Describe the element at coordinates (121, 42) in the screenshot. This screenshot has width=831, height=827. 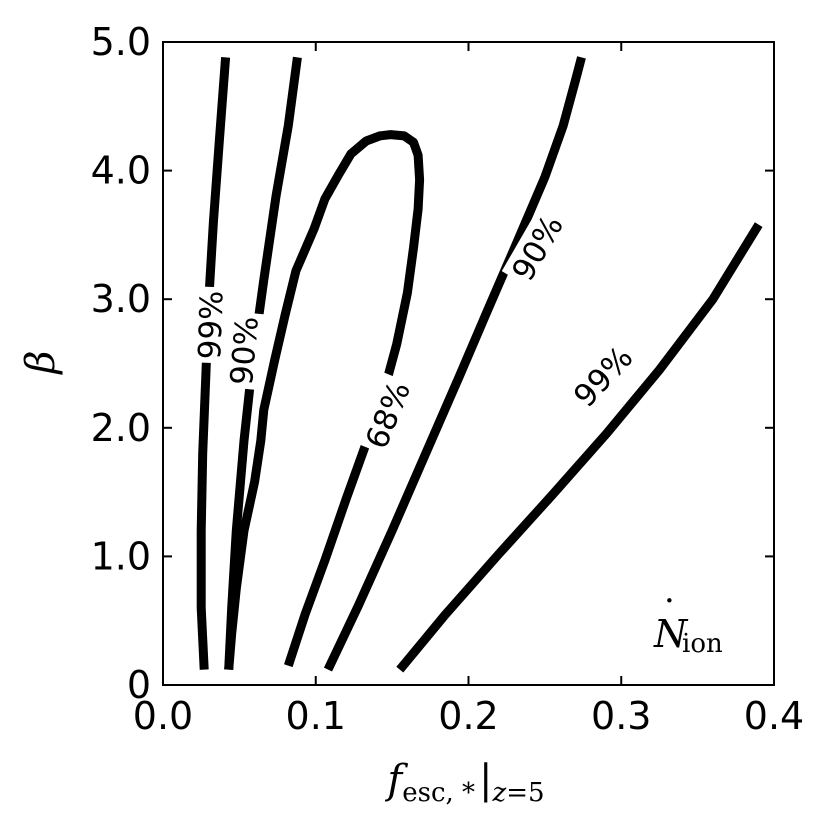
I see `y-tick-label: 5.0` at that location.